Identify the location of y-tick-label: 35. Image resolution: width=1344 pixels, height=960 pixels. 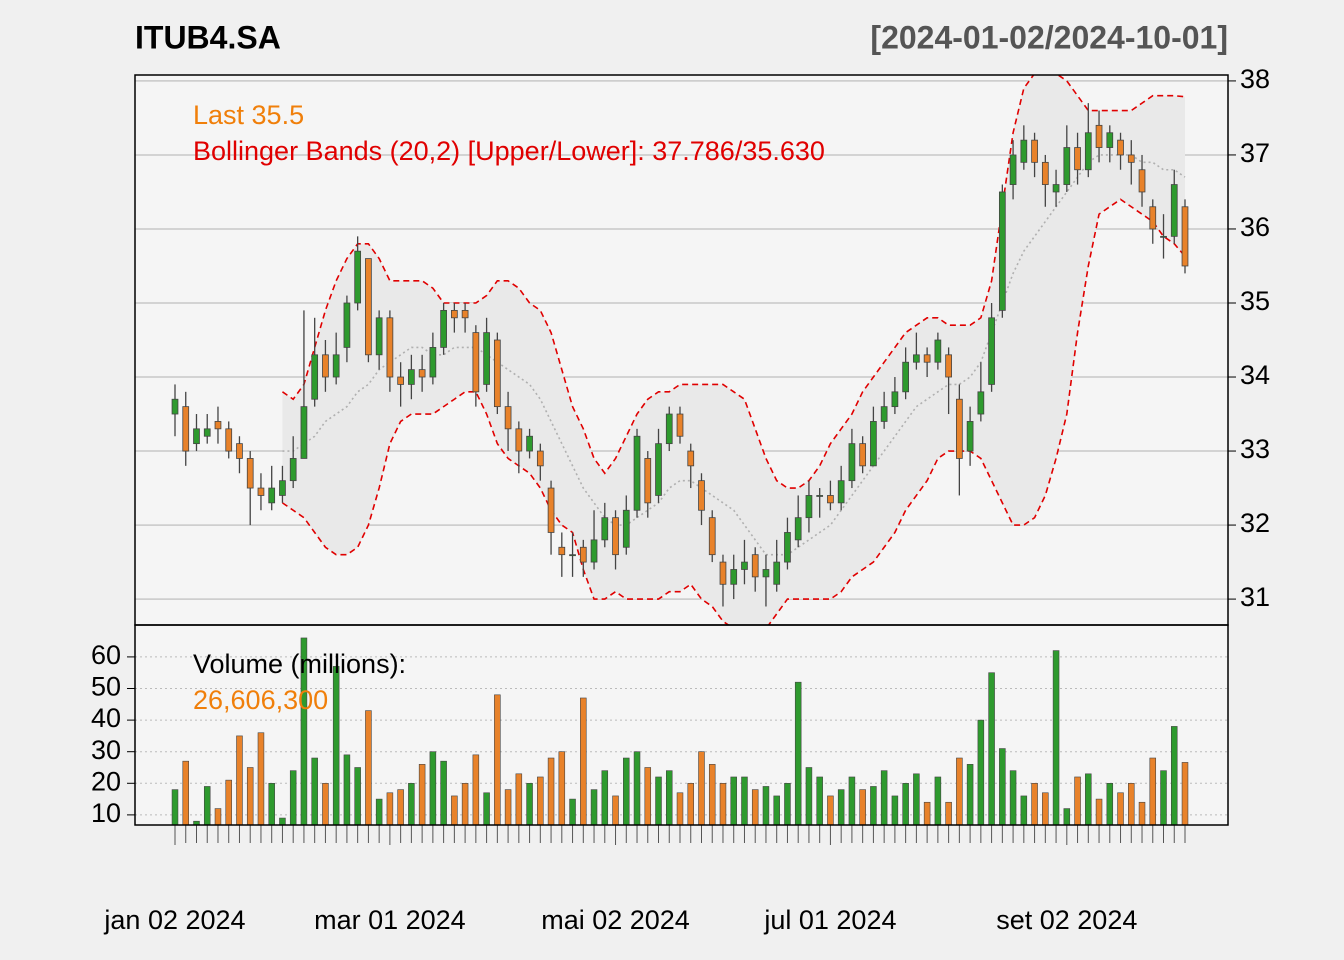
(1255, 301).